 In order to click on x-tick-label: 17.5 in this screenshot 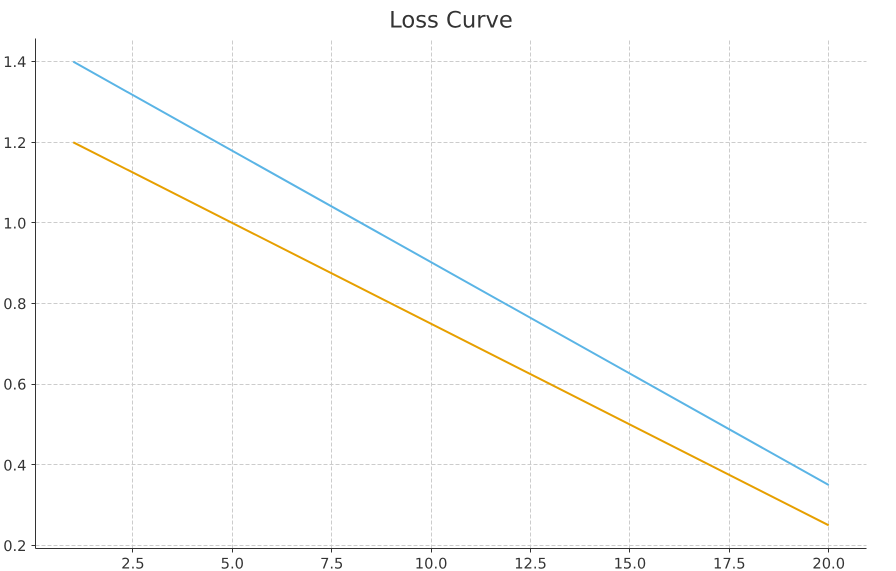, I will do `click(729, 563)`.